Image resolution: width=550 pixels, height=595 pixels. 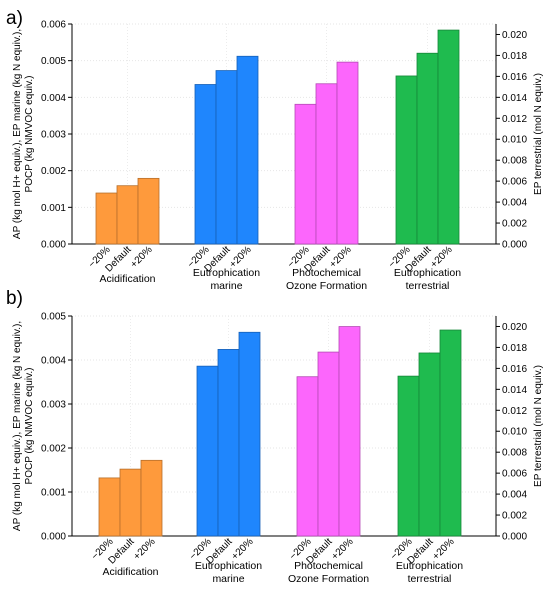 I want to click on panel-label: b), so click(x=14, y=298).